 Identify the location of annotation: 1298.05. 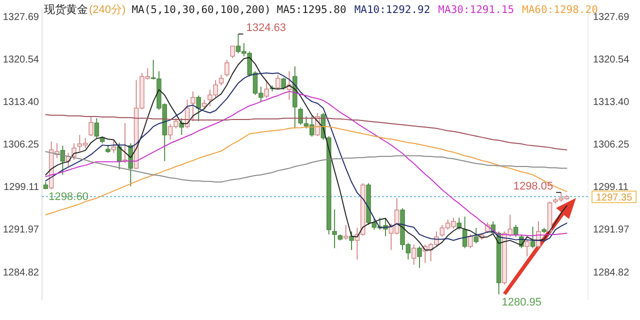
(533, 186).